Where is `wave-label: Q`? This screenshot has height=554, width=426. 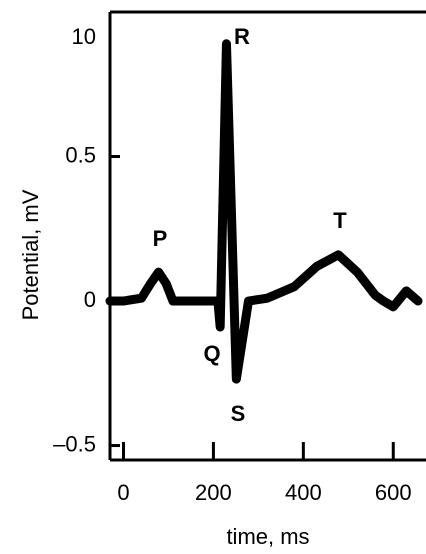 wave-label: Q is located at coordinates (211, 353).